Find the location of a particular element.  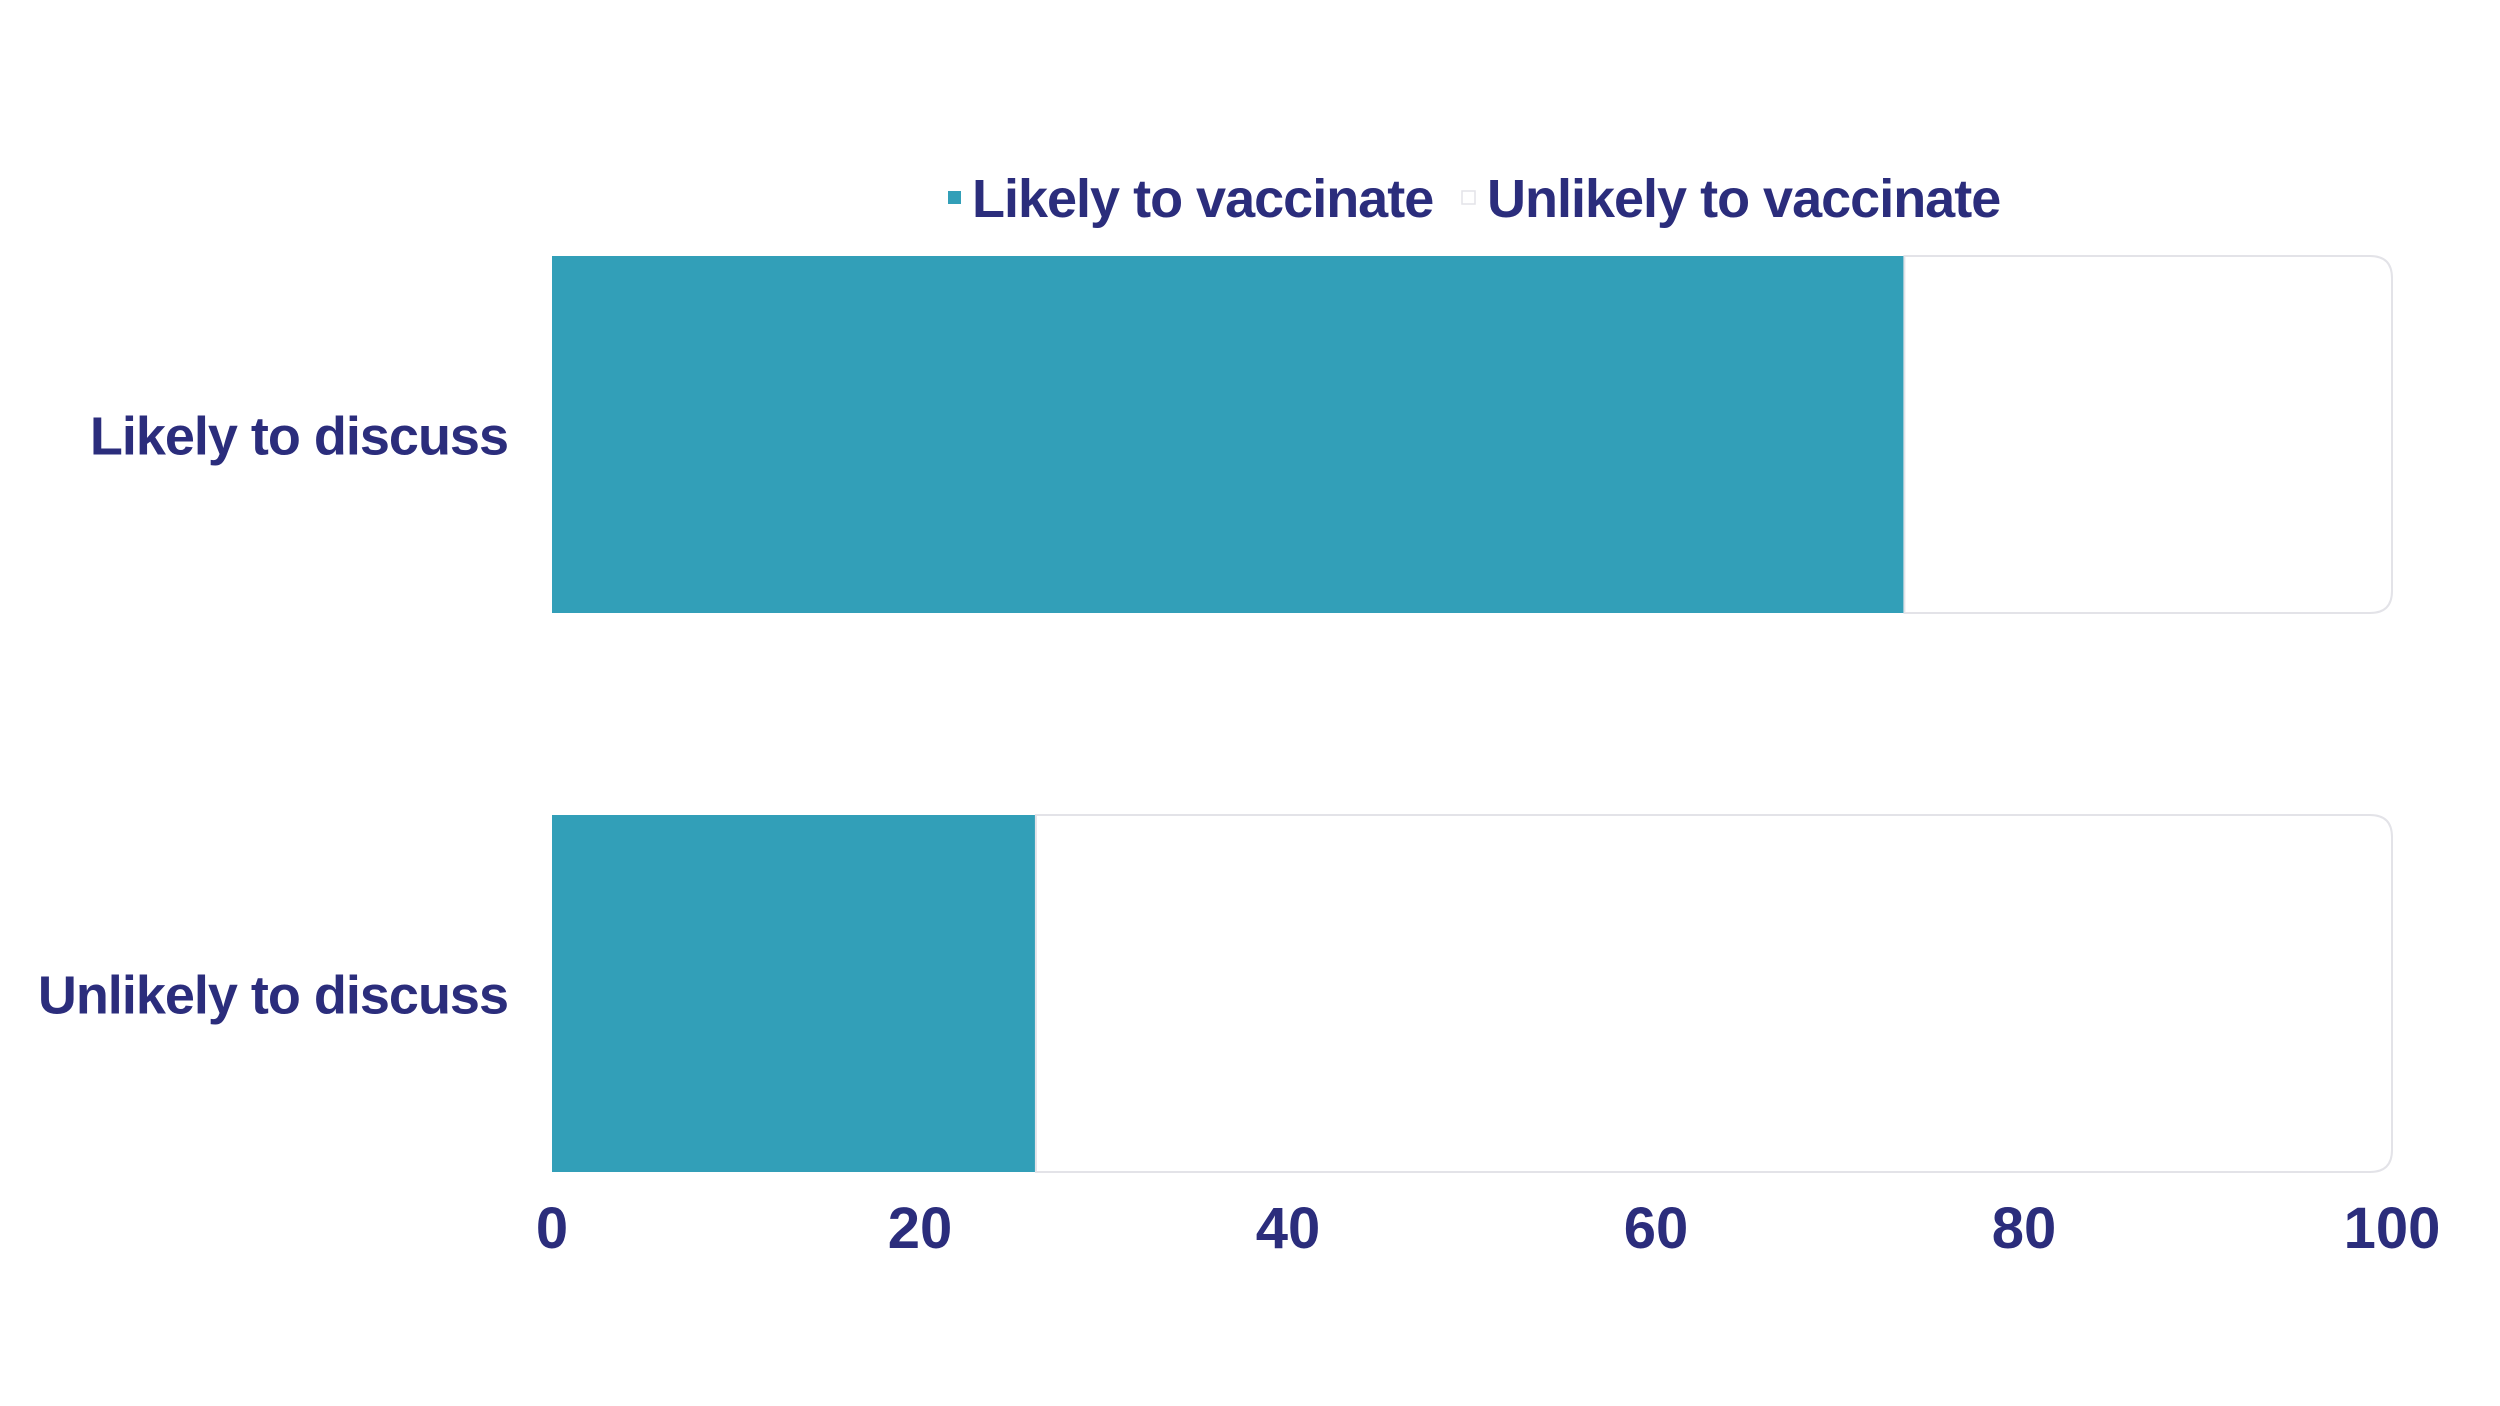

category-labels: Likely to discuss Unlikely to discuss is located at coordinates (273, 716).